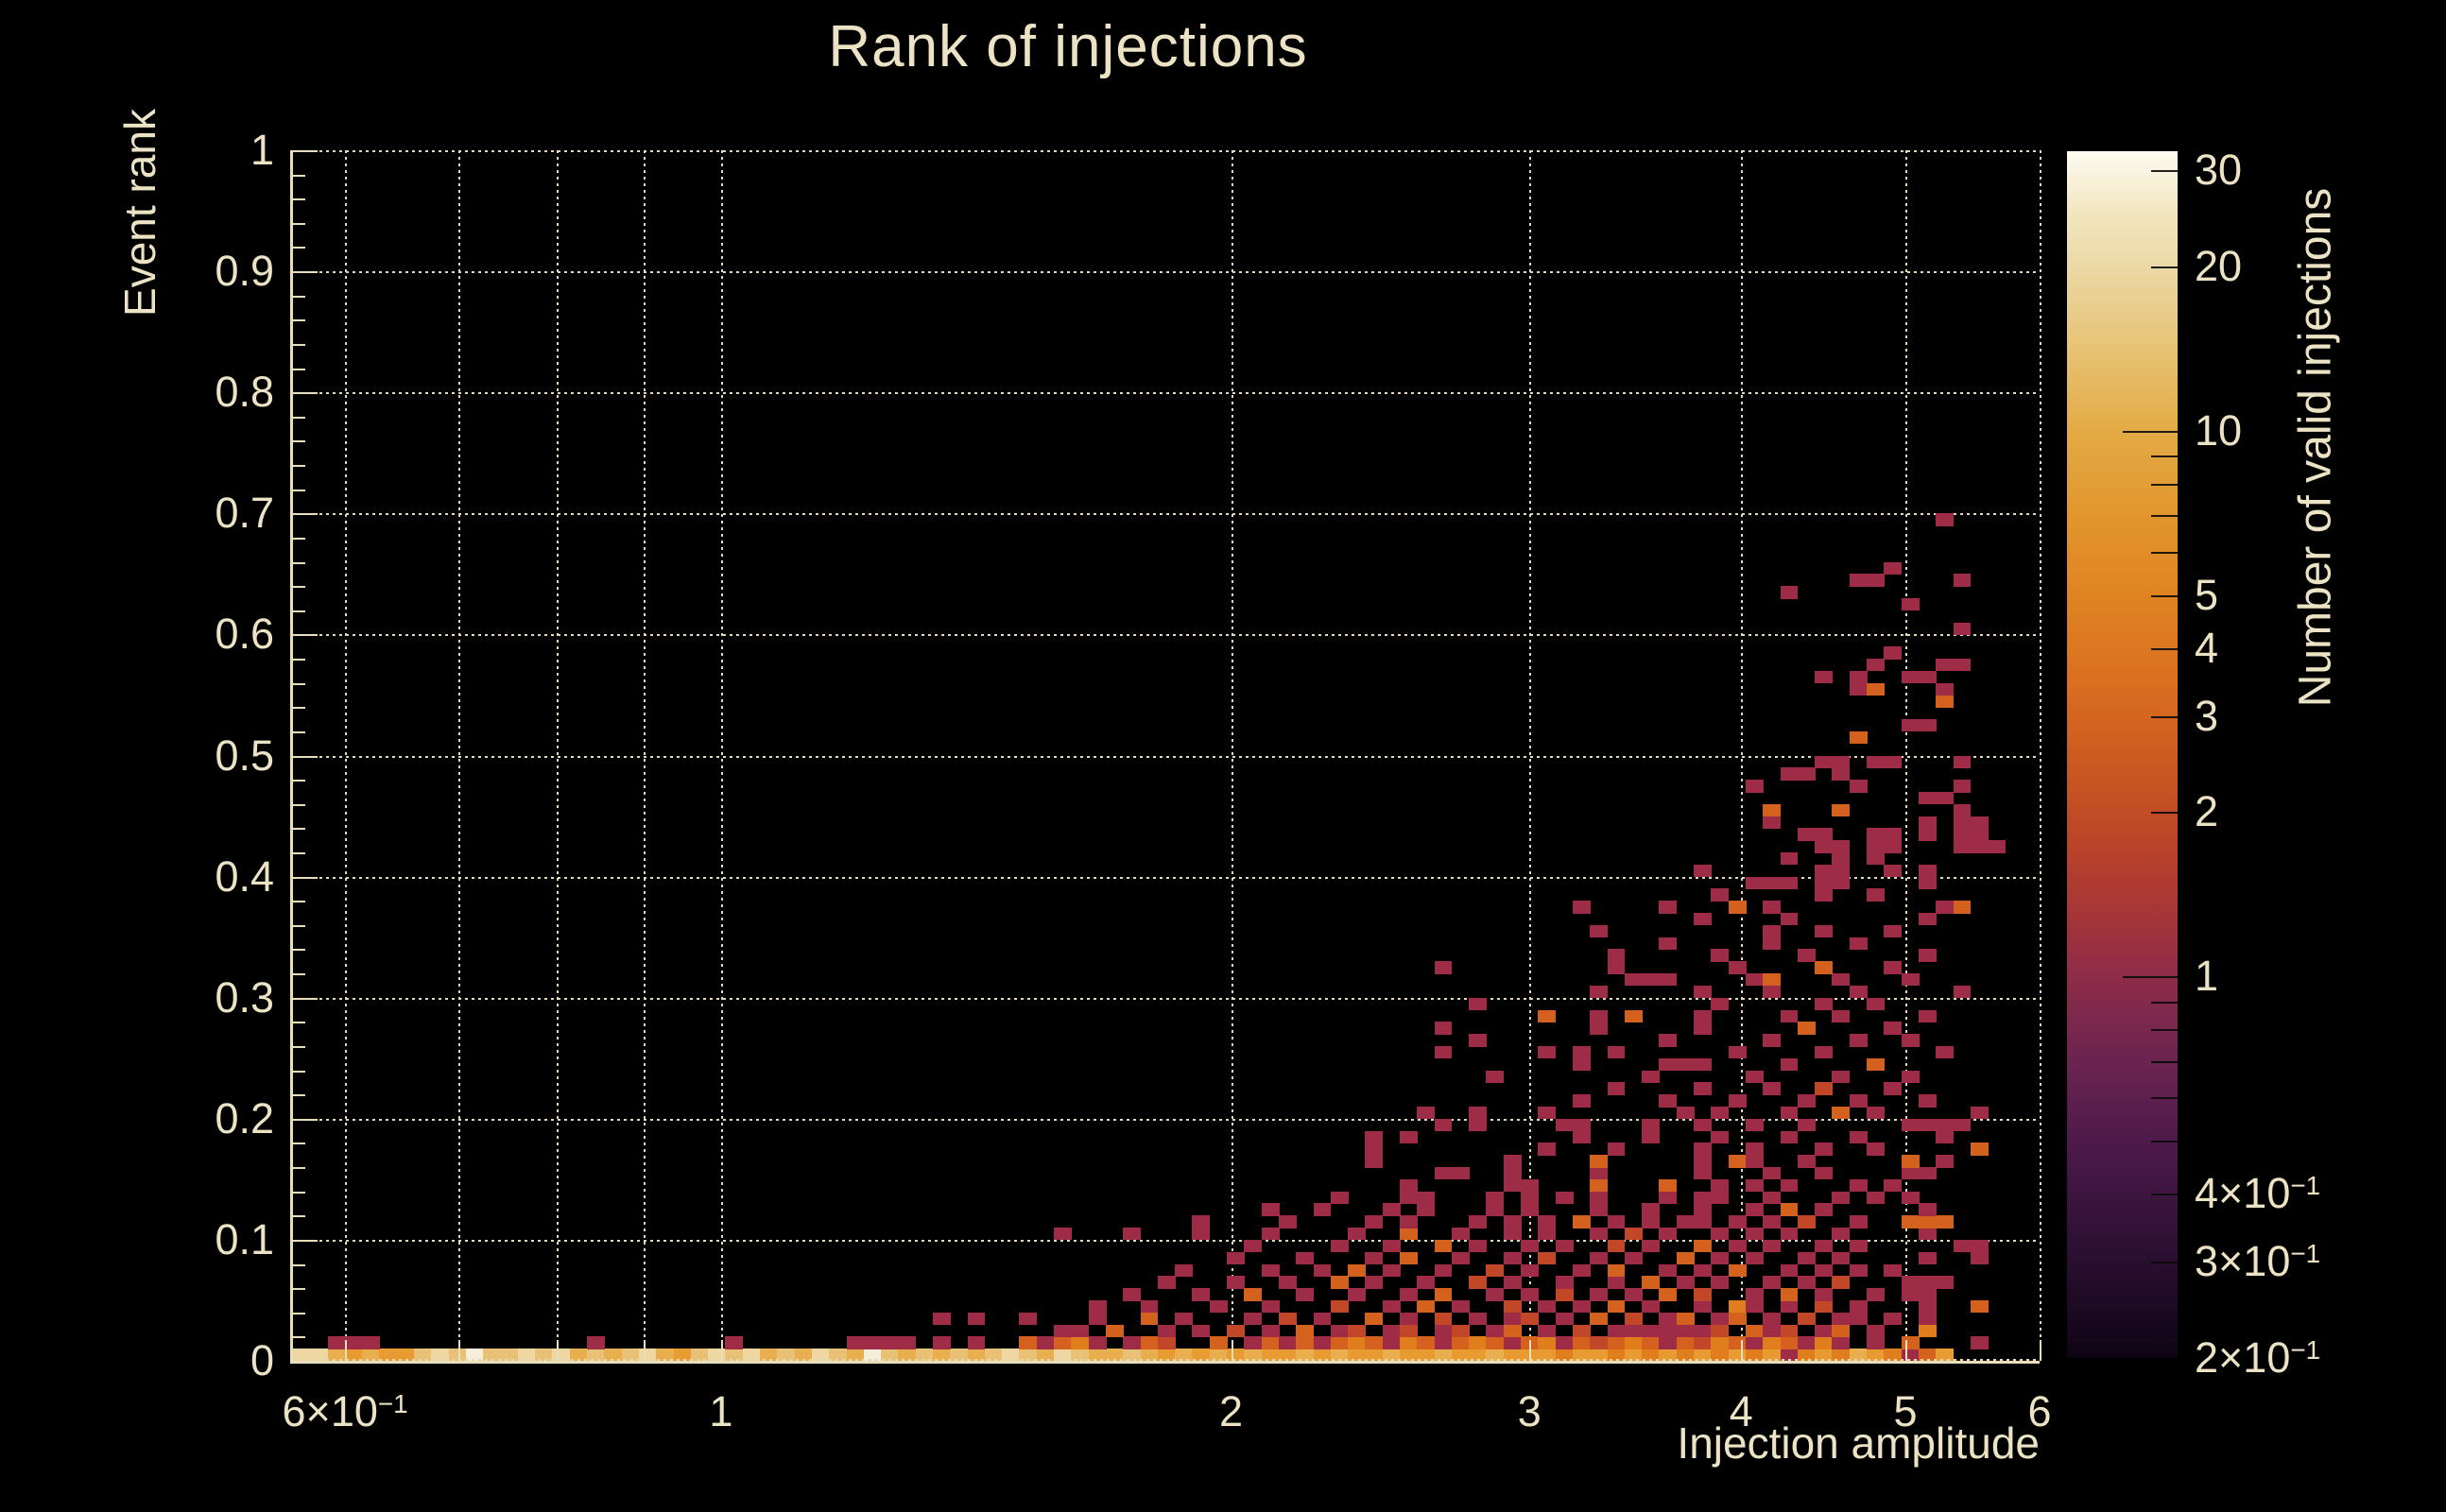  Describe the element at coordinates (2164, 1062) in the screenshot. I see `colorbar-tick` at that location.